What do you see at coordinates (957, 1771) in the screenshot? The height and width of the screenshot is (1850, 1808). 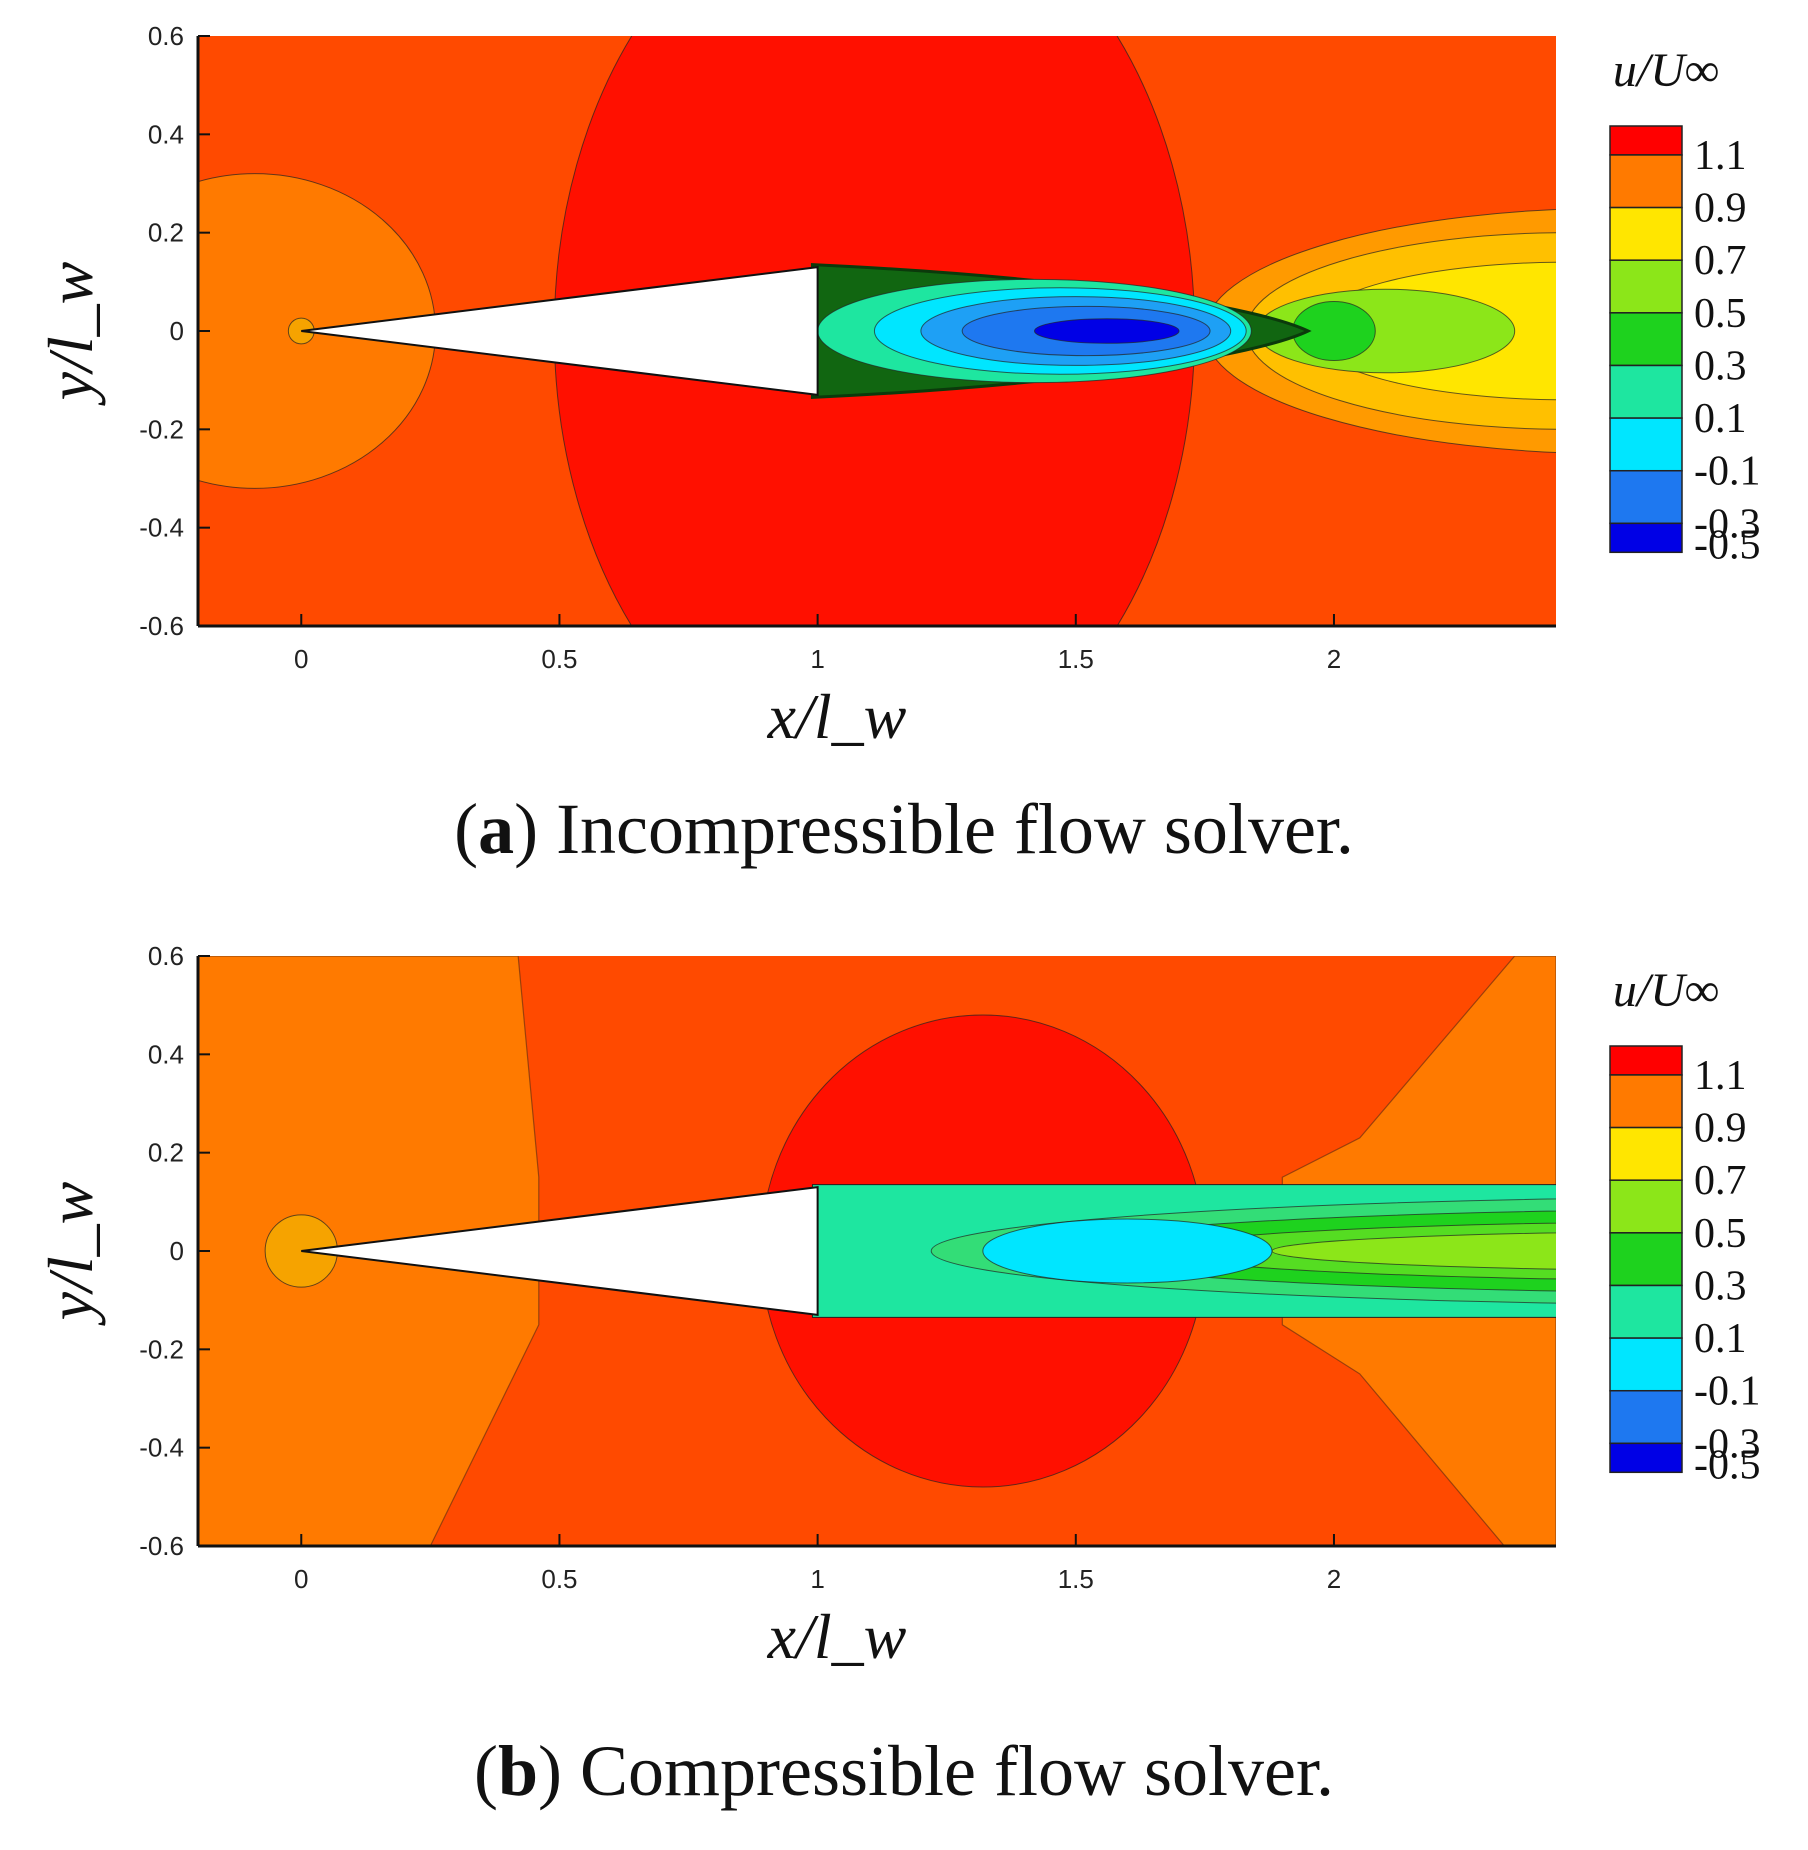 I see `caption-text-b: Compressible flow solver.` at bounding box center [957, 1771].